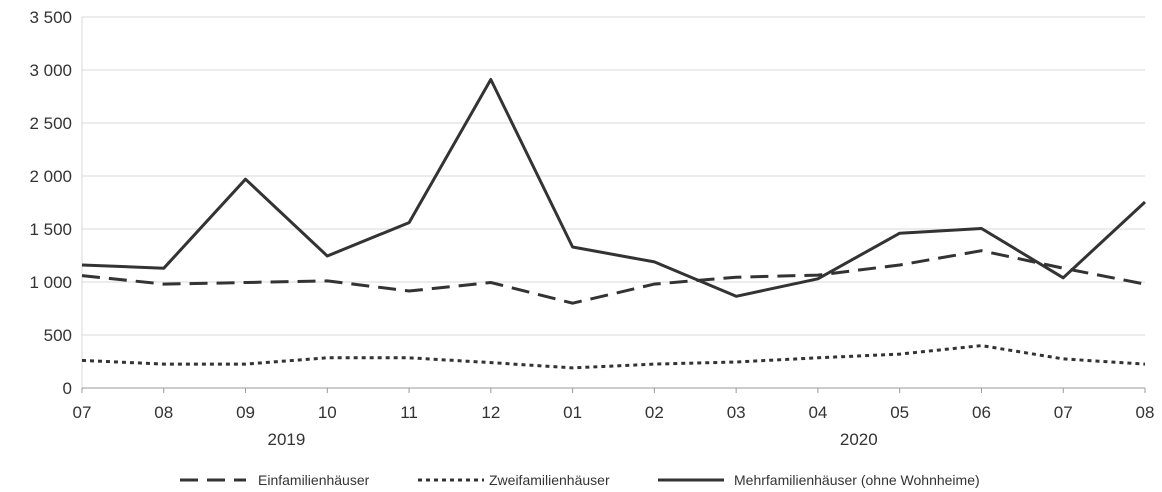  Describe the element at coordinates (409, 412) in the screenshot. I see `x-tick-label: 11` at that location.